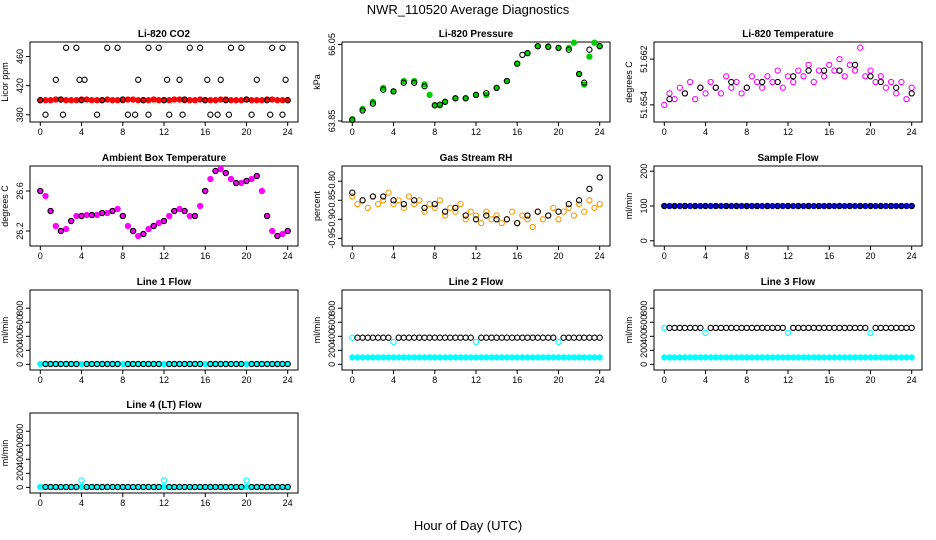 This screenshot has height=540, width=936. I want to click on x-tick-label: 24, so click(600, 380).